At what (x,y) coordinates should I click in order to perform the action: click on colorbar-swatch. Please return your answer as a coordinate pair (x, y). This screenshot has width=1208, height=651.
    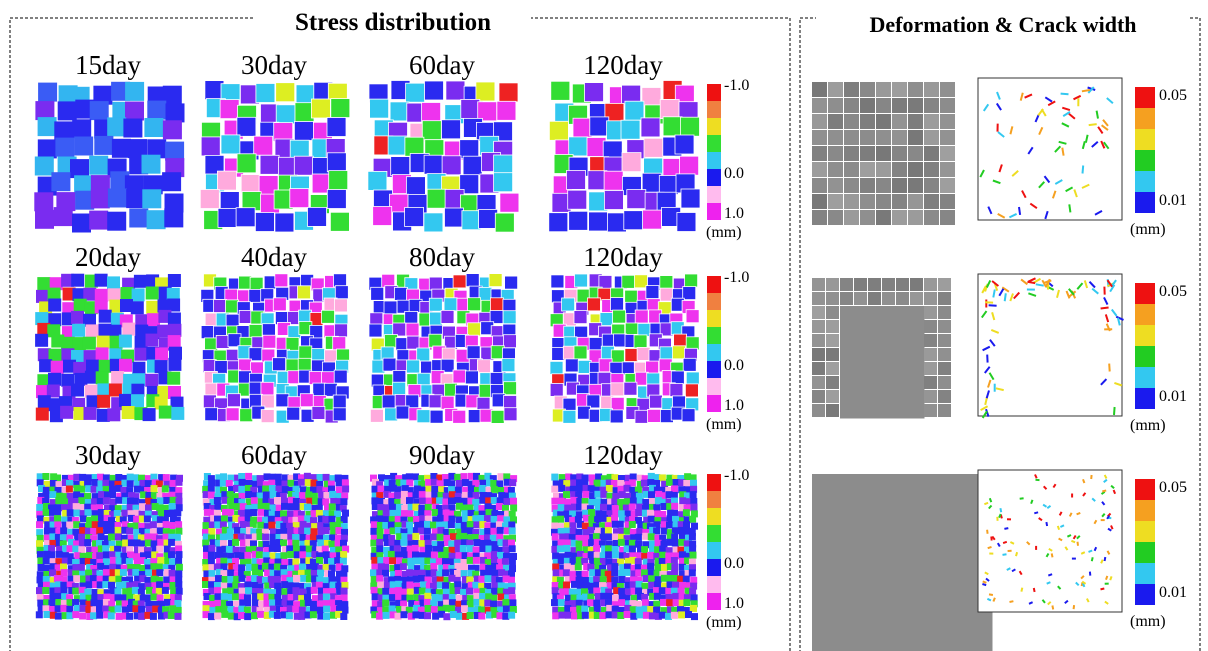
    Looking at the image, I should click on (1145, 489).